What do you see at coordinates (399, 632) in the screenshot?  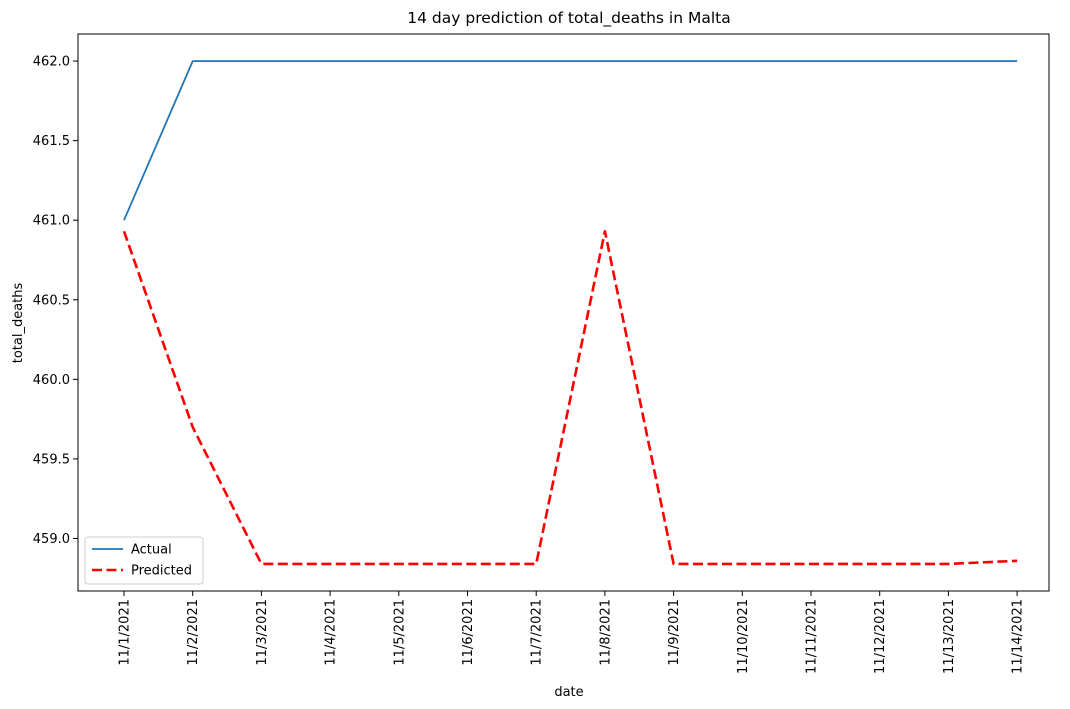 I see `x-tick-label: 11/5/2021` at bounding box center [399, 632].